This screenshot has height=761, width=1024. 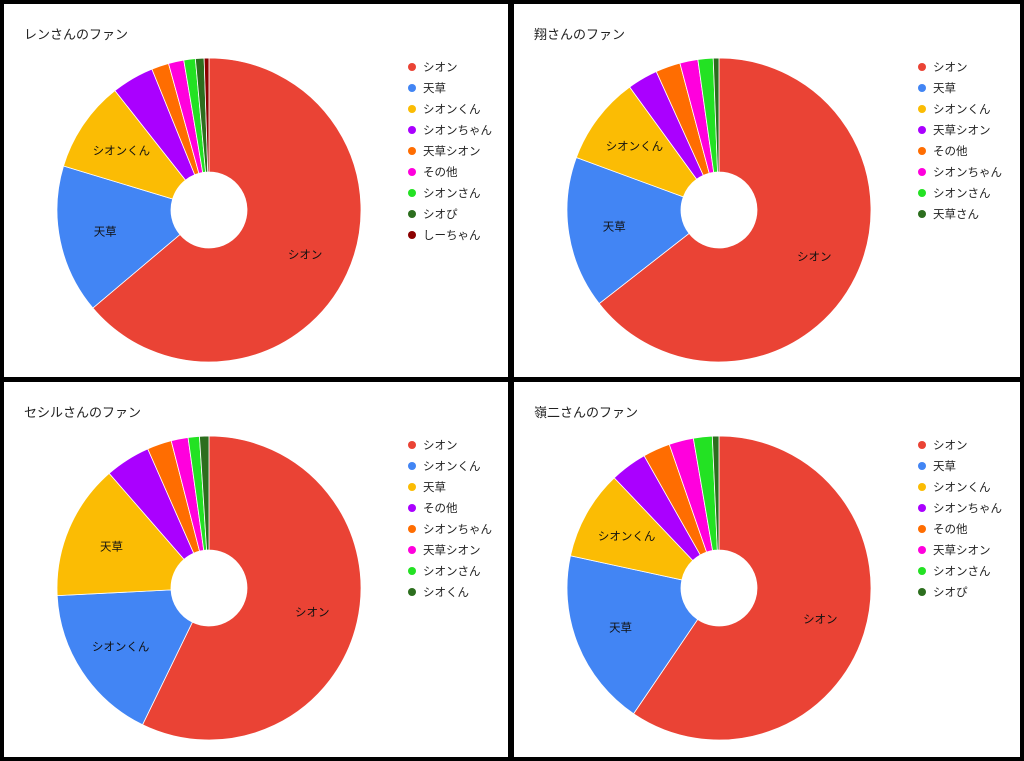 I want to click on legend-item: シオぴ, so click(x=450, y=213).